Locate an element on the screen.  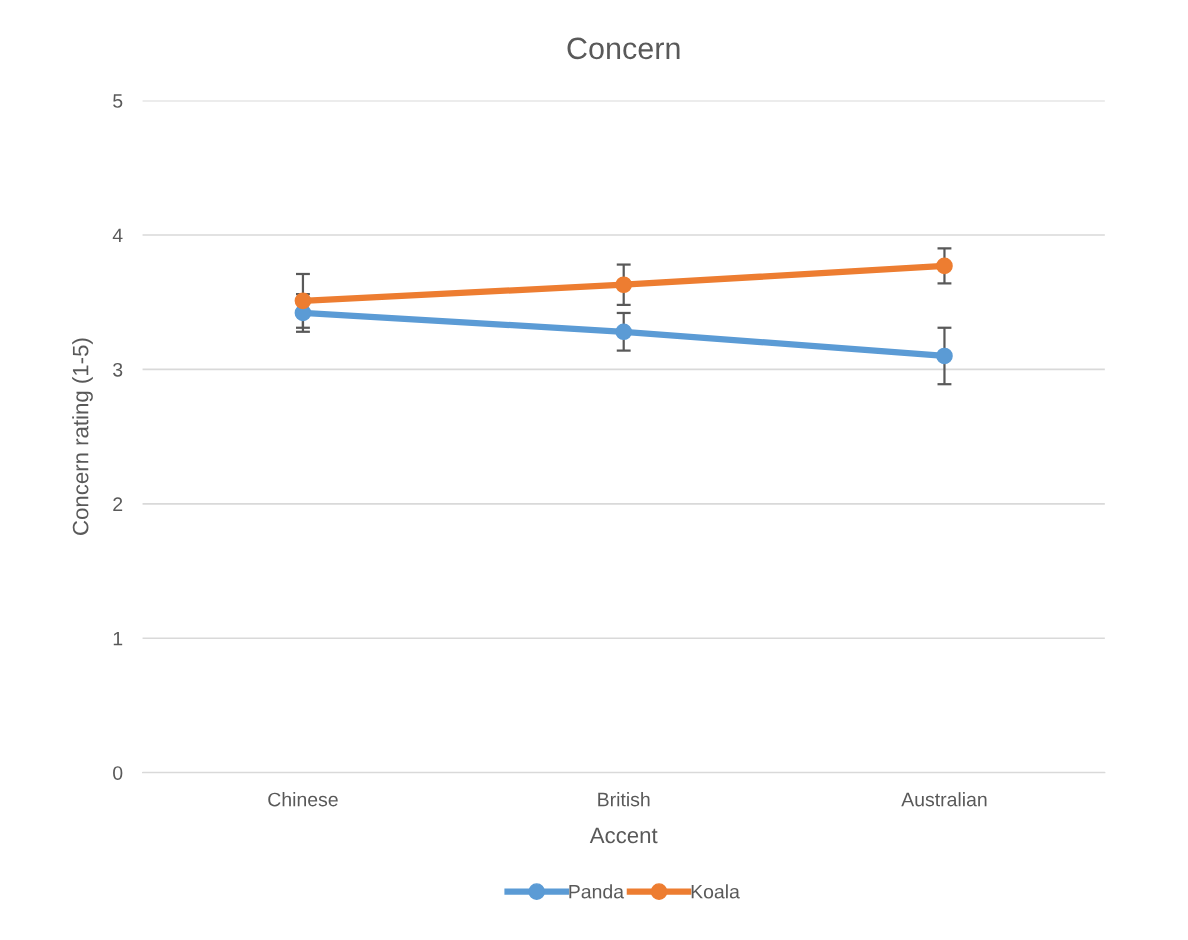
legend-label: Panda is located at coordinates (597, 891).